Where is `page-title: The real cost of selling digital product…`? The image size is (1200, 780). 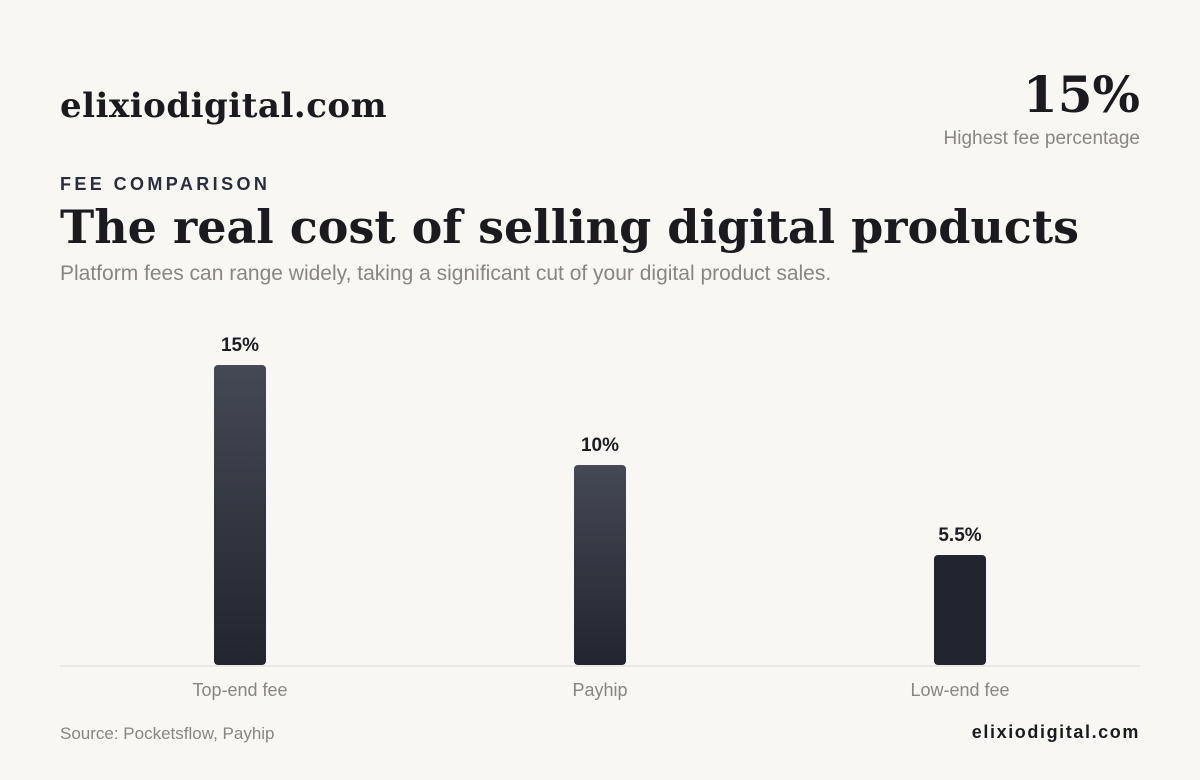
page-title: The real cost of selling digital product… is located at coordinates (569, 227).